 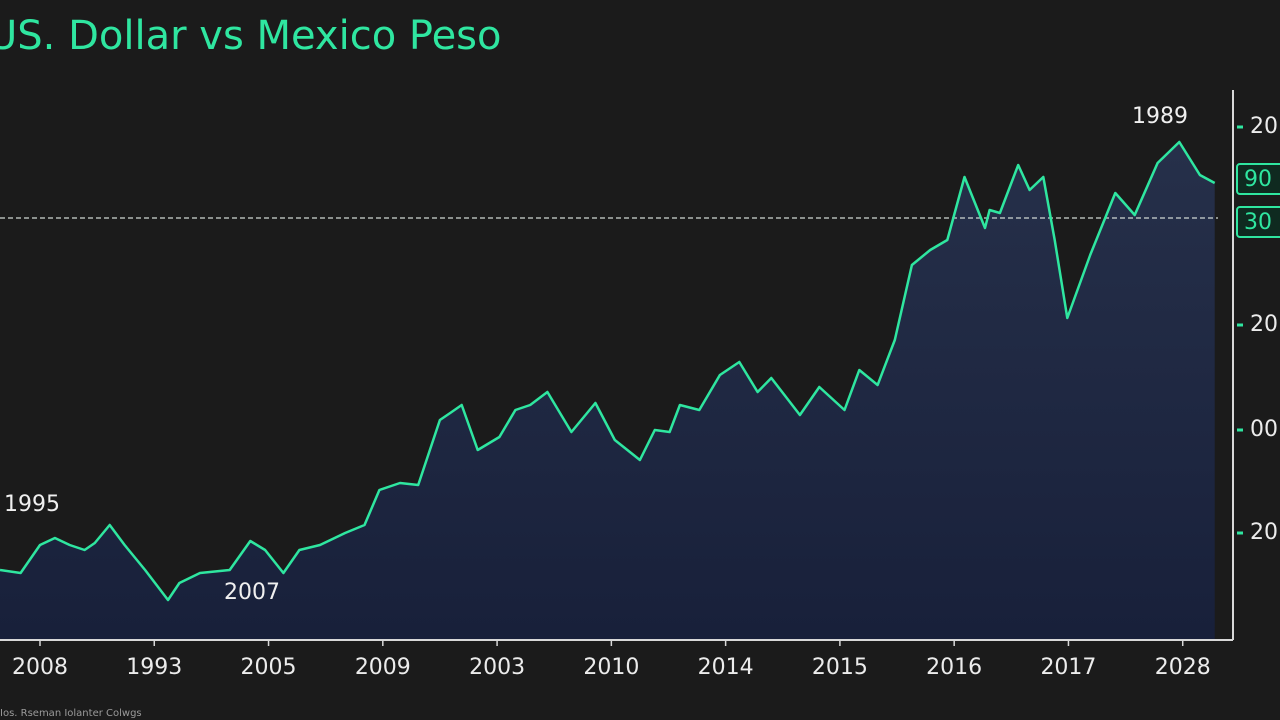 I want to click on value-badge-label: 90, so click(x=1258, y=179).